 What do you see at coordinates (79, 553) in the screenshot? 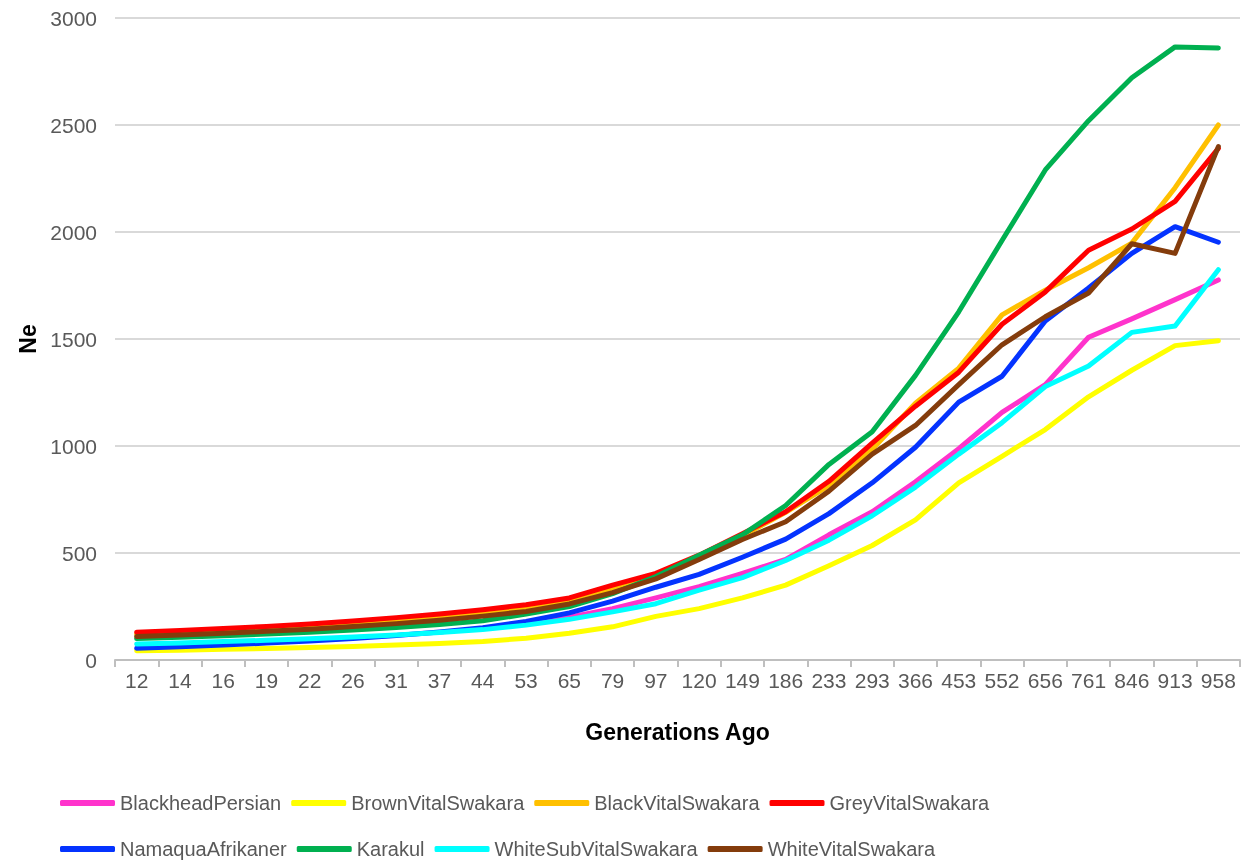
I see `y-tick-label: 500` at bounding box center [79, 553].